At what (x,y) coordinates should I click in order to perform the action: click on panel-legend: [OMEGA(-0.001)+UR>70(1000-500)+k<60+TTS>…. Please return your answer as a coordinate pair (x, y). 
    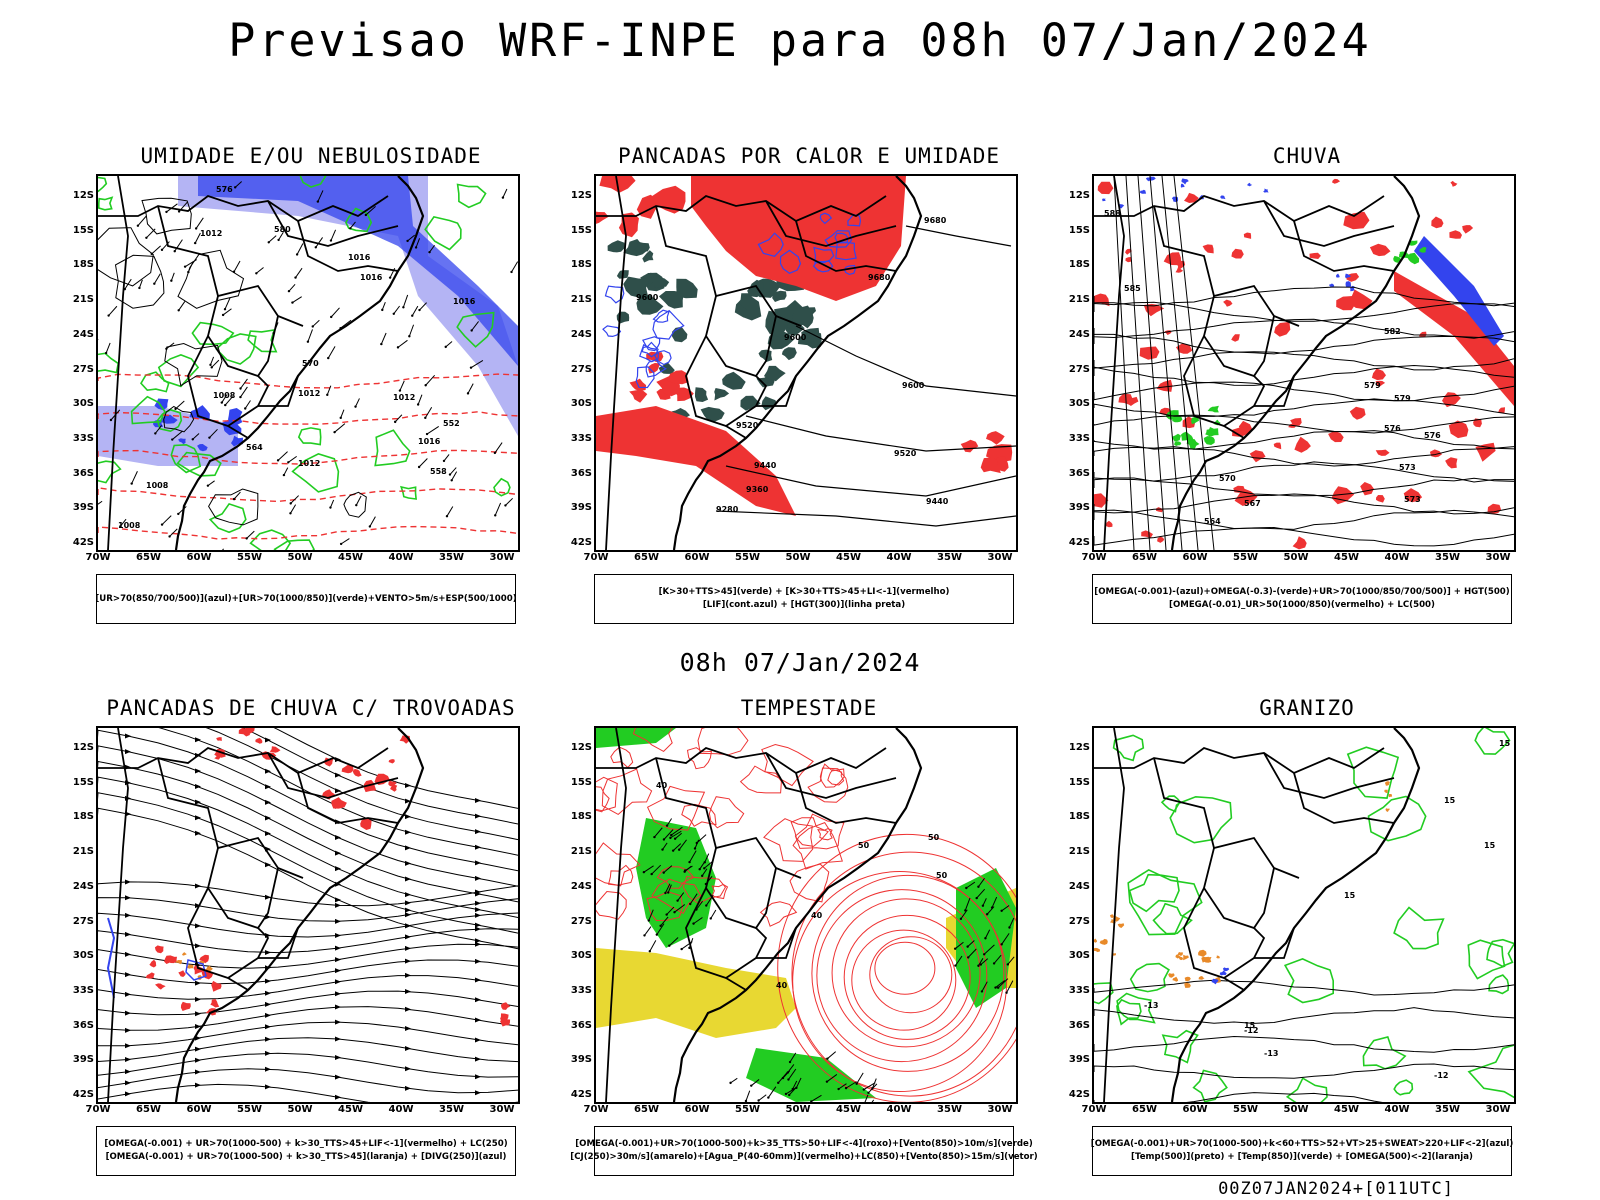
    Looking at the image, I should click on (1302, 1151).